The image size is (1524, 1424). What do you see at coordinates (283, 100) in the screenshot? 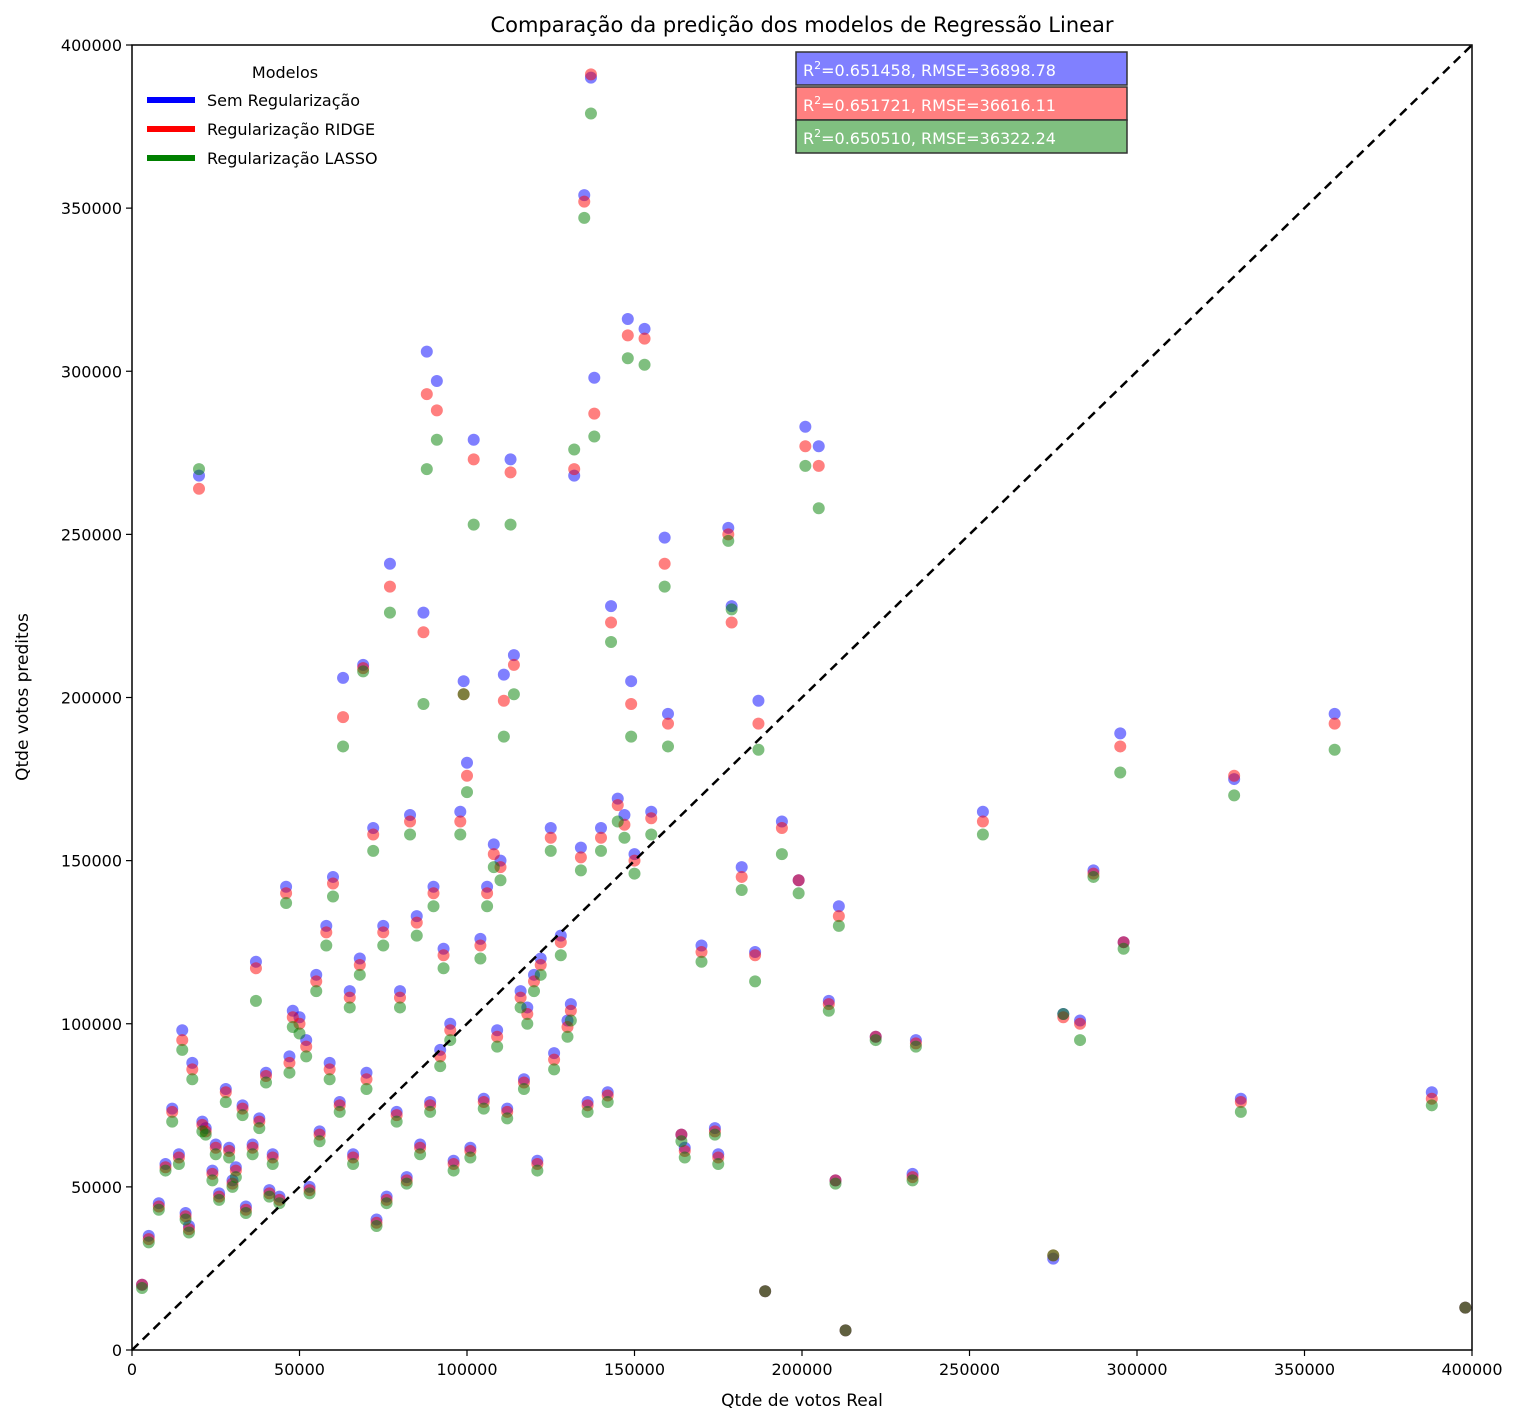
I see `legend-entry-sem-regularizacao: Sem Regularização` at bounding box center [283, 100].